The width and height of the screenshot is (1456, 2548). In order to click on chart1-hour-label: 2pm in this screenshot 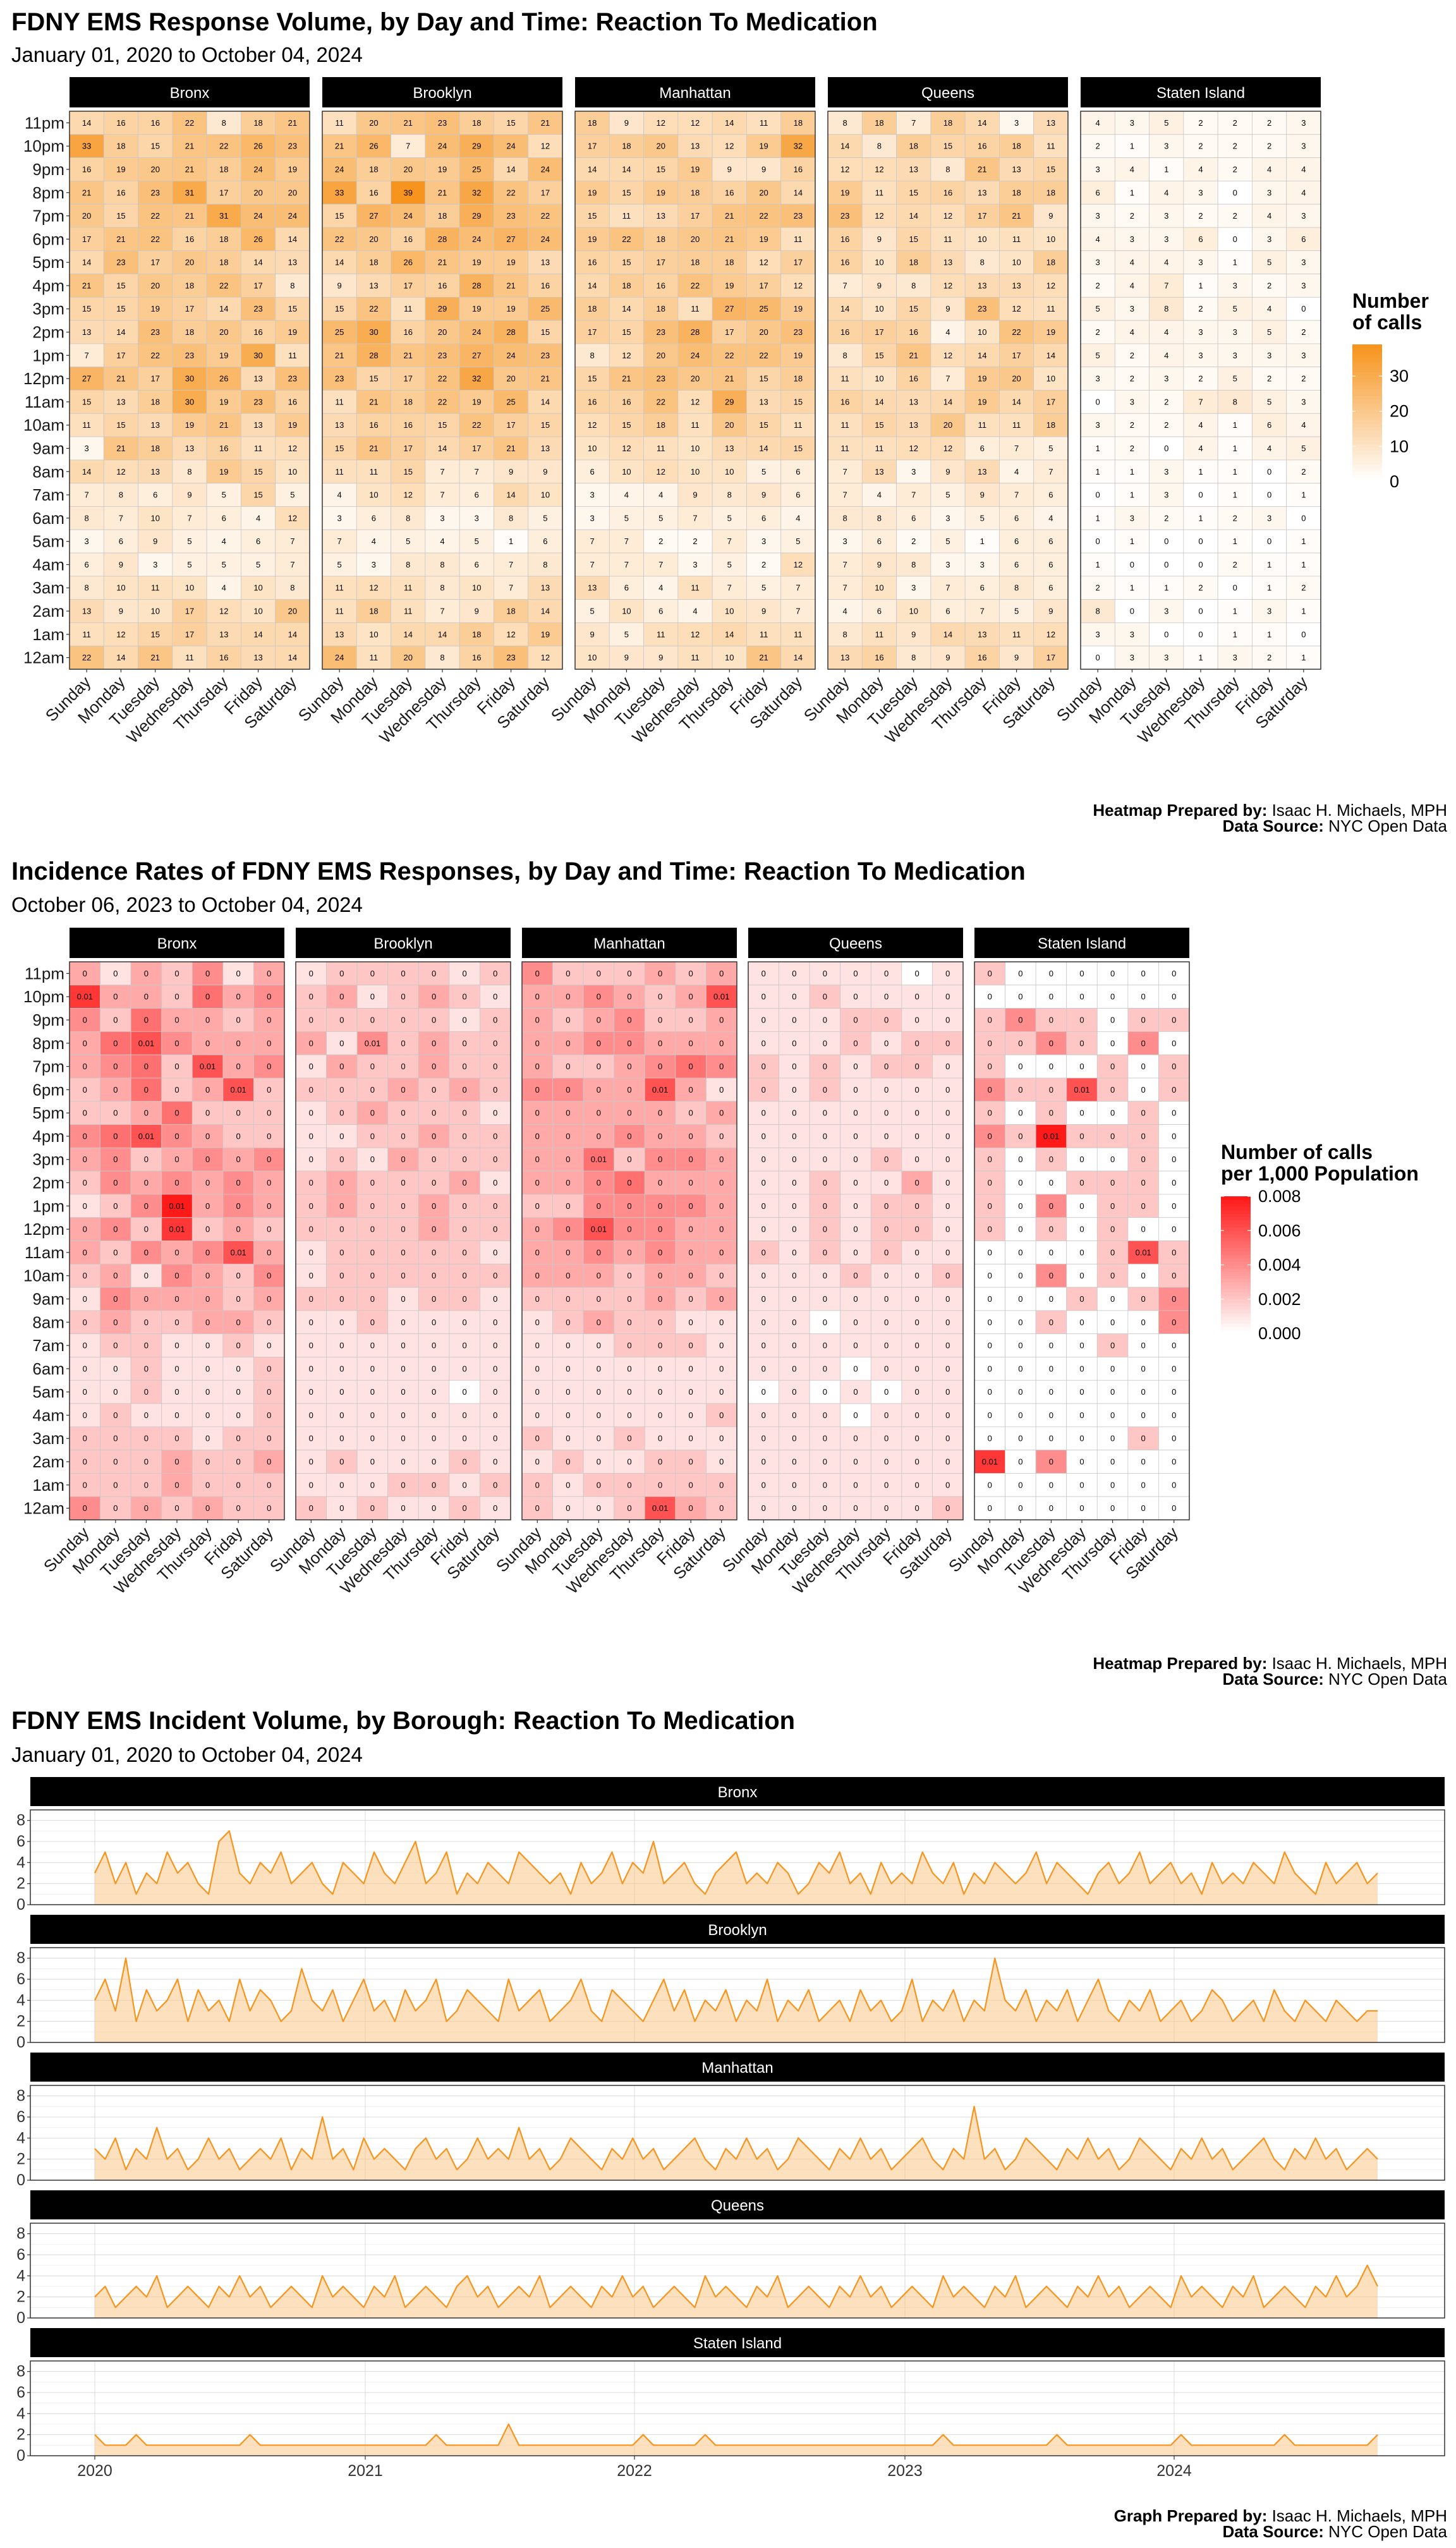, I will do `click(48, 332)`.